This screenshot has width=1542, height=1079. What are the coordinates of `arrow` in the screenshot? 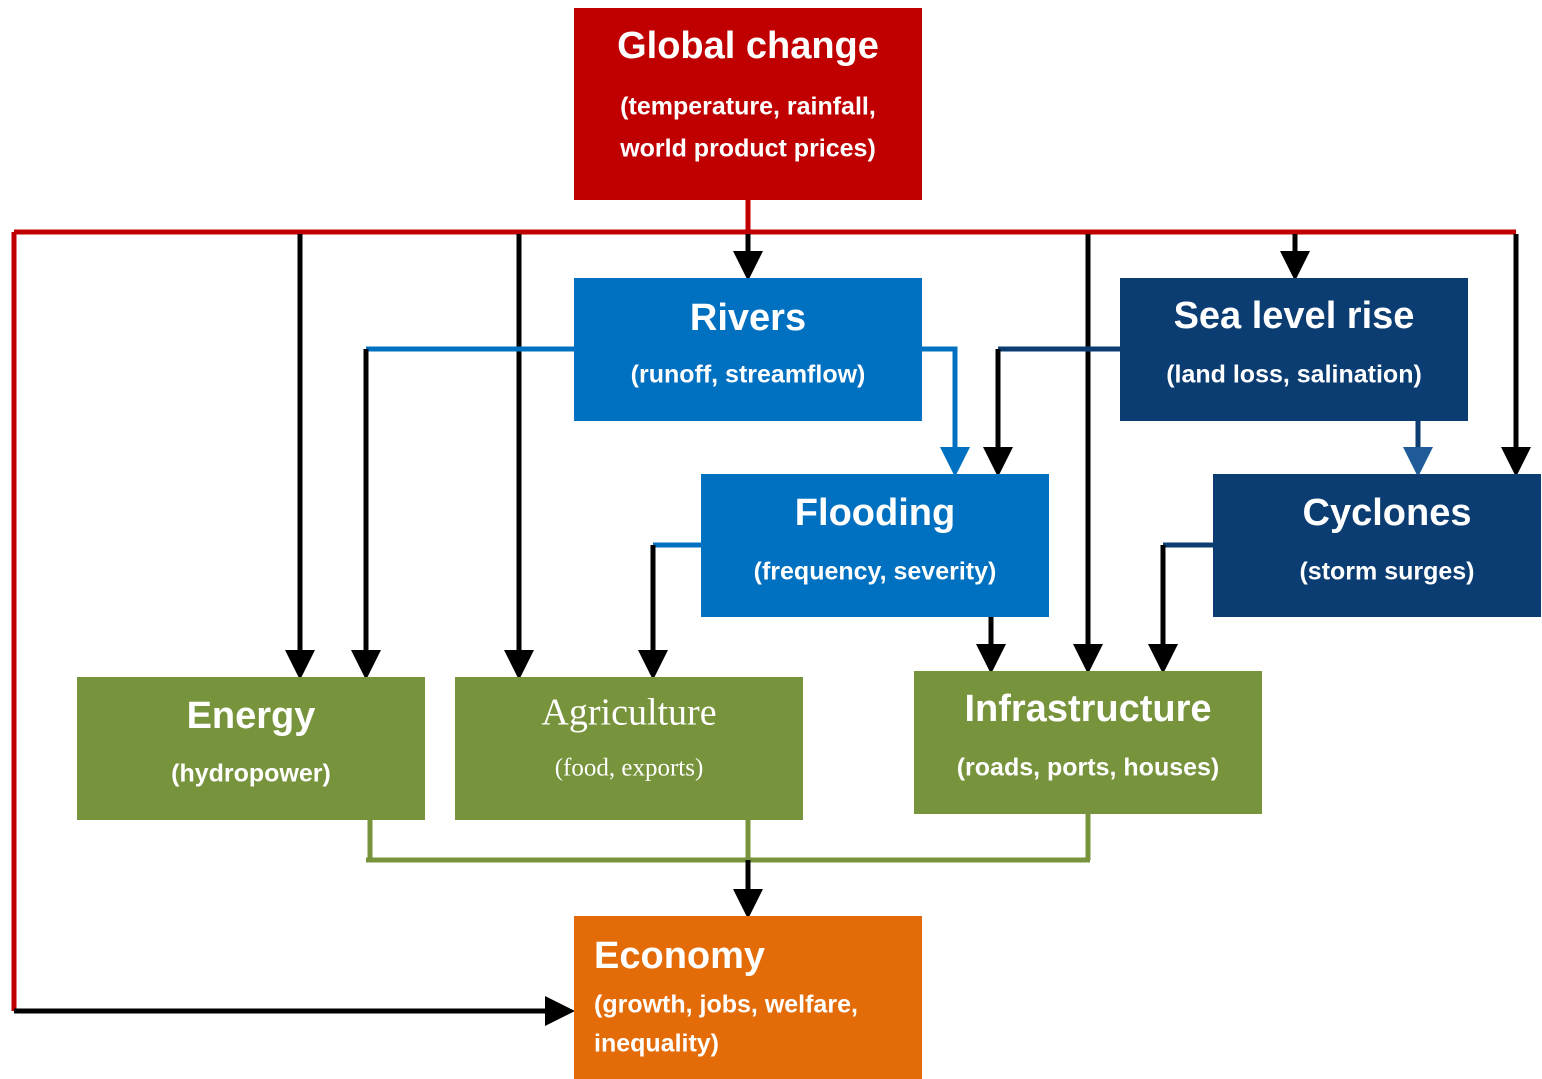 It's located at (946, 411).